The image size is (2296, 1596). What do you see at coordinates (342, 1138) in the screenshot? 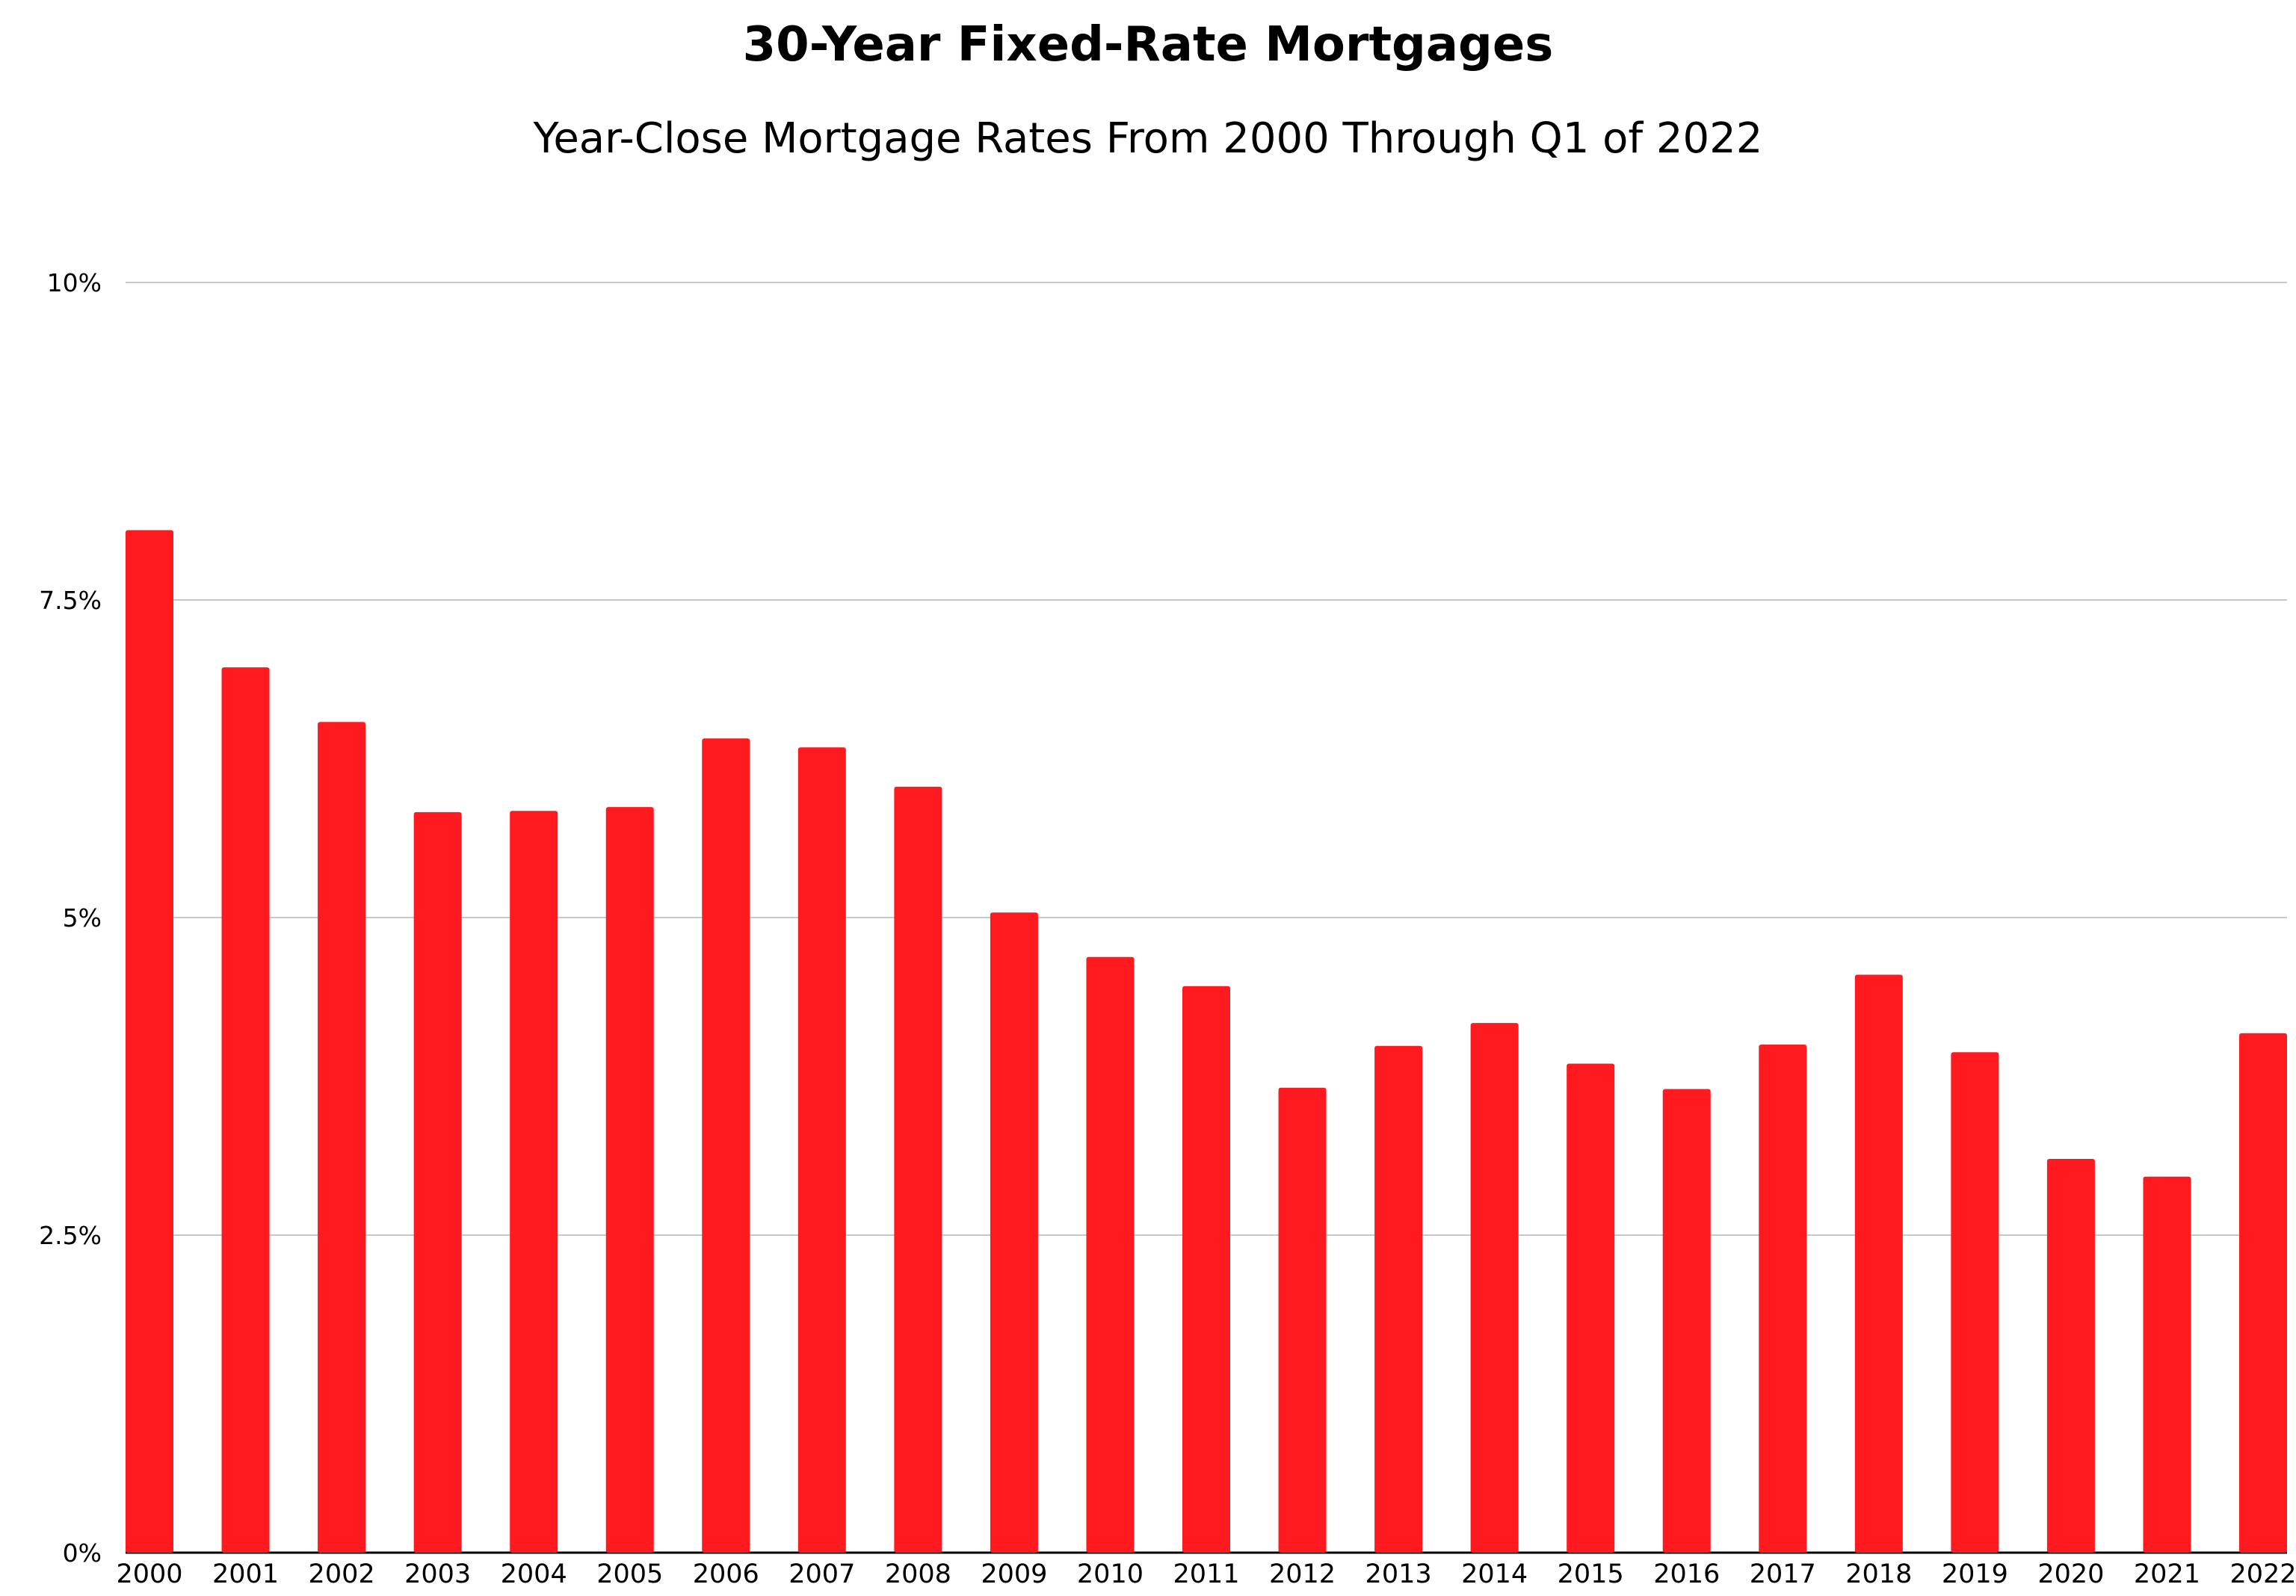
I see `bar-2002` at bounding box center [342, 1138].